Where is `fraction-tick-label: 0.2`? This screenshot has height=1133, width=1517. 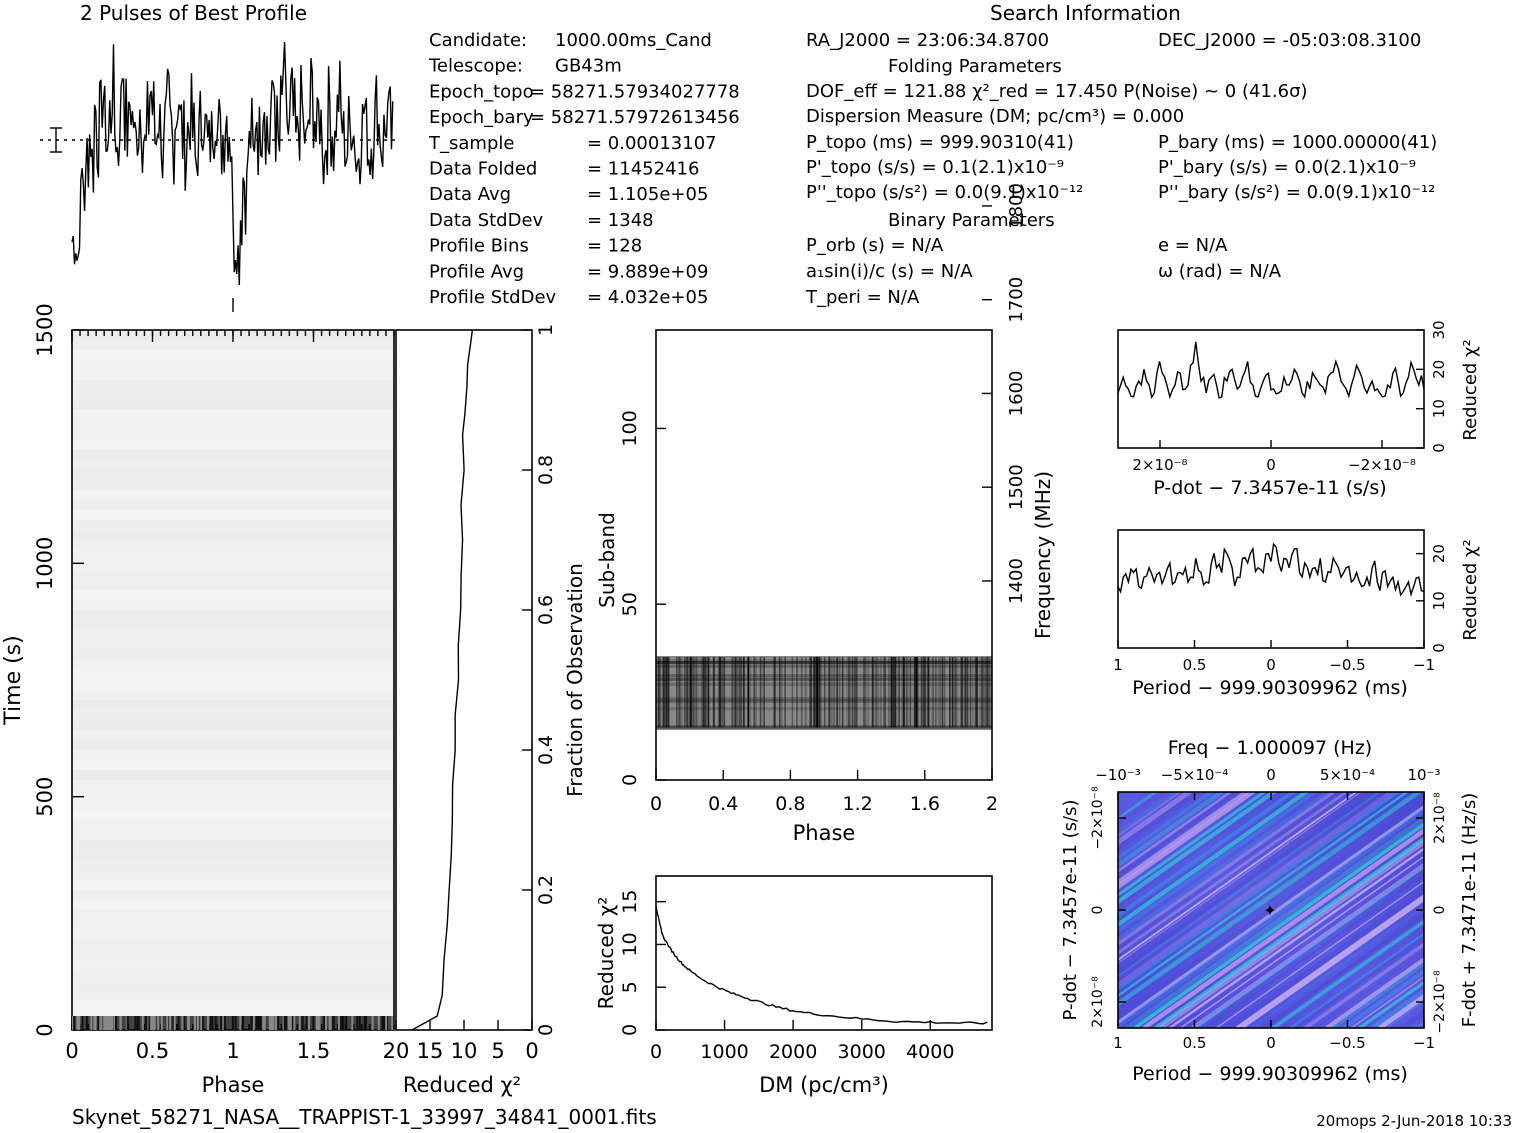 fraction-tick-label: 0.2 is located at coordinates (546, 890).